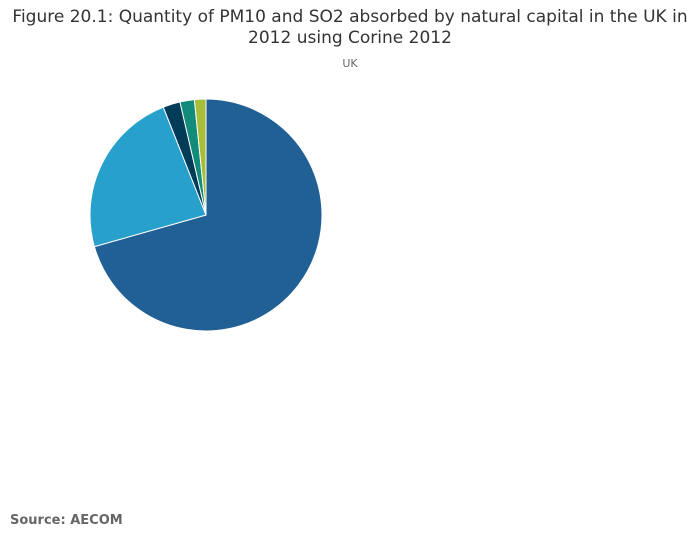 Image resolution: width=700 pixels, height=549 pixels. What do you see at coordinates (66, 520) in the screenshot?
I see `source-note: Source: AECOM` at bounding box center [66, 520].